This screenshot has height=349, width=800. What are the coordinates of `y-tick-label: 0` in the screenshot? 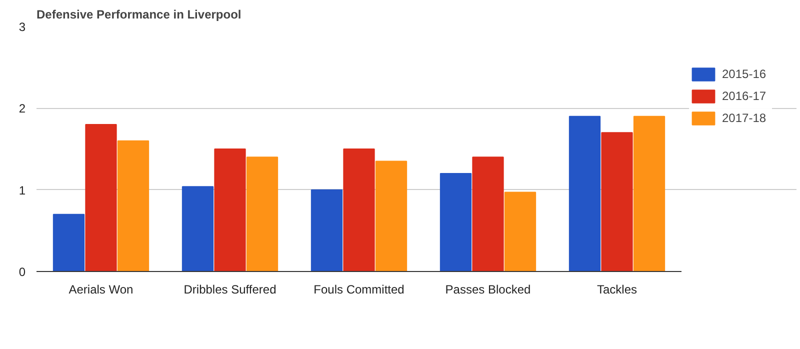 It's located at (22, 272).